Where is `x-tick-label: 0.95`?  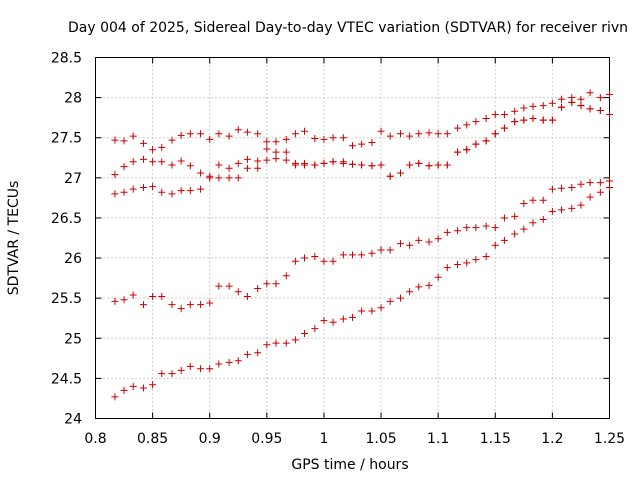 x-tick-label: 0.95 is located at coordinates (266, 439).